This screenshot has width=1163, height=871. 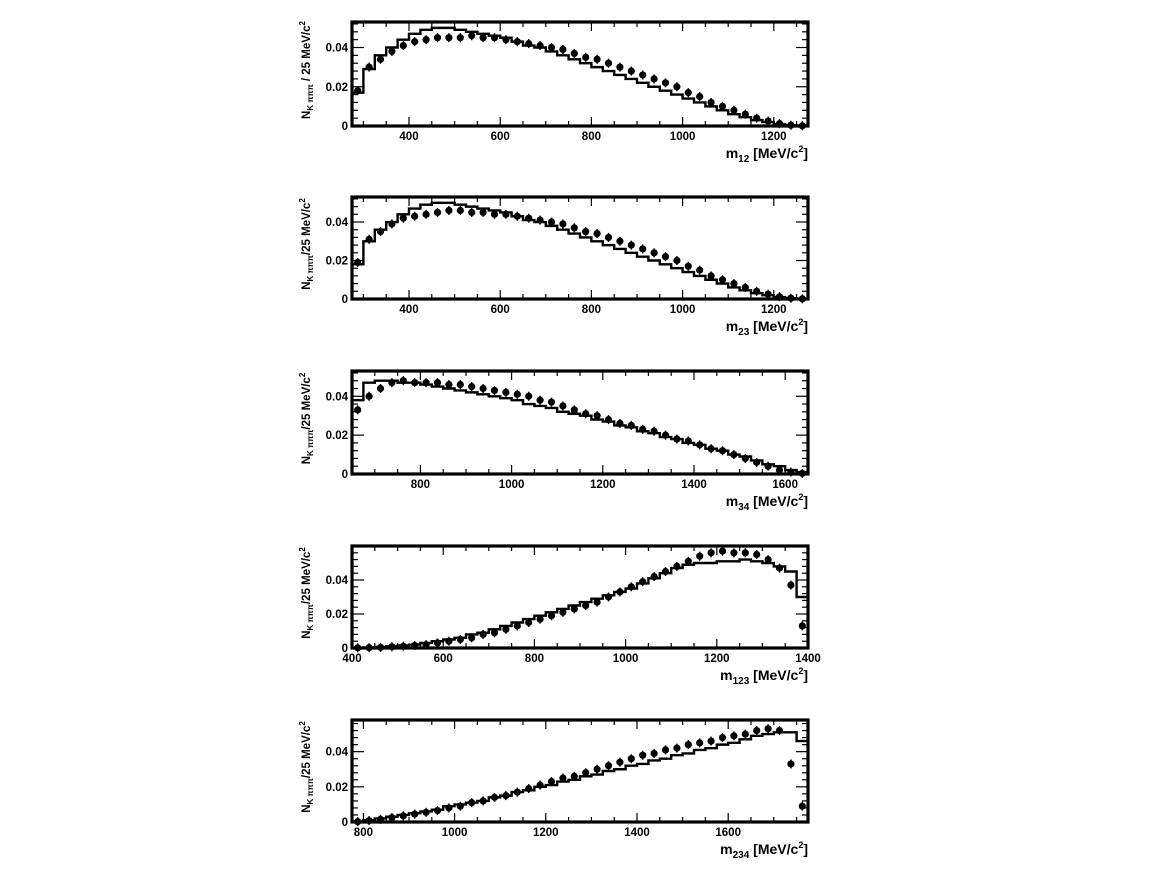 I want to click on y-axis-title-part: K πππ, so click(x=310, y=617).